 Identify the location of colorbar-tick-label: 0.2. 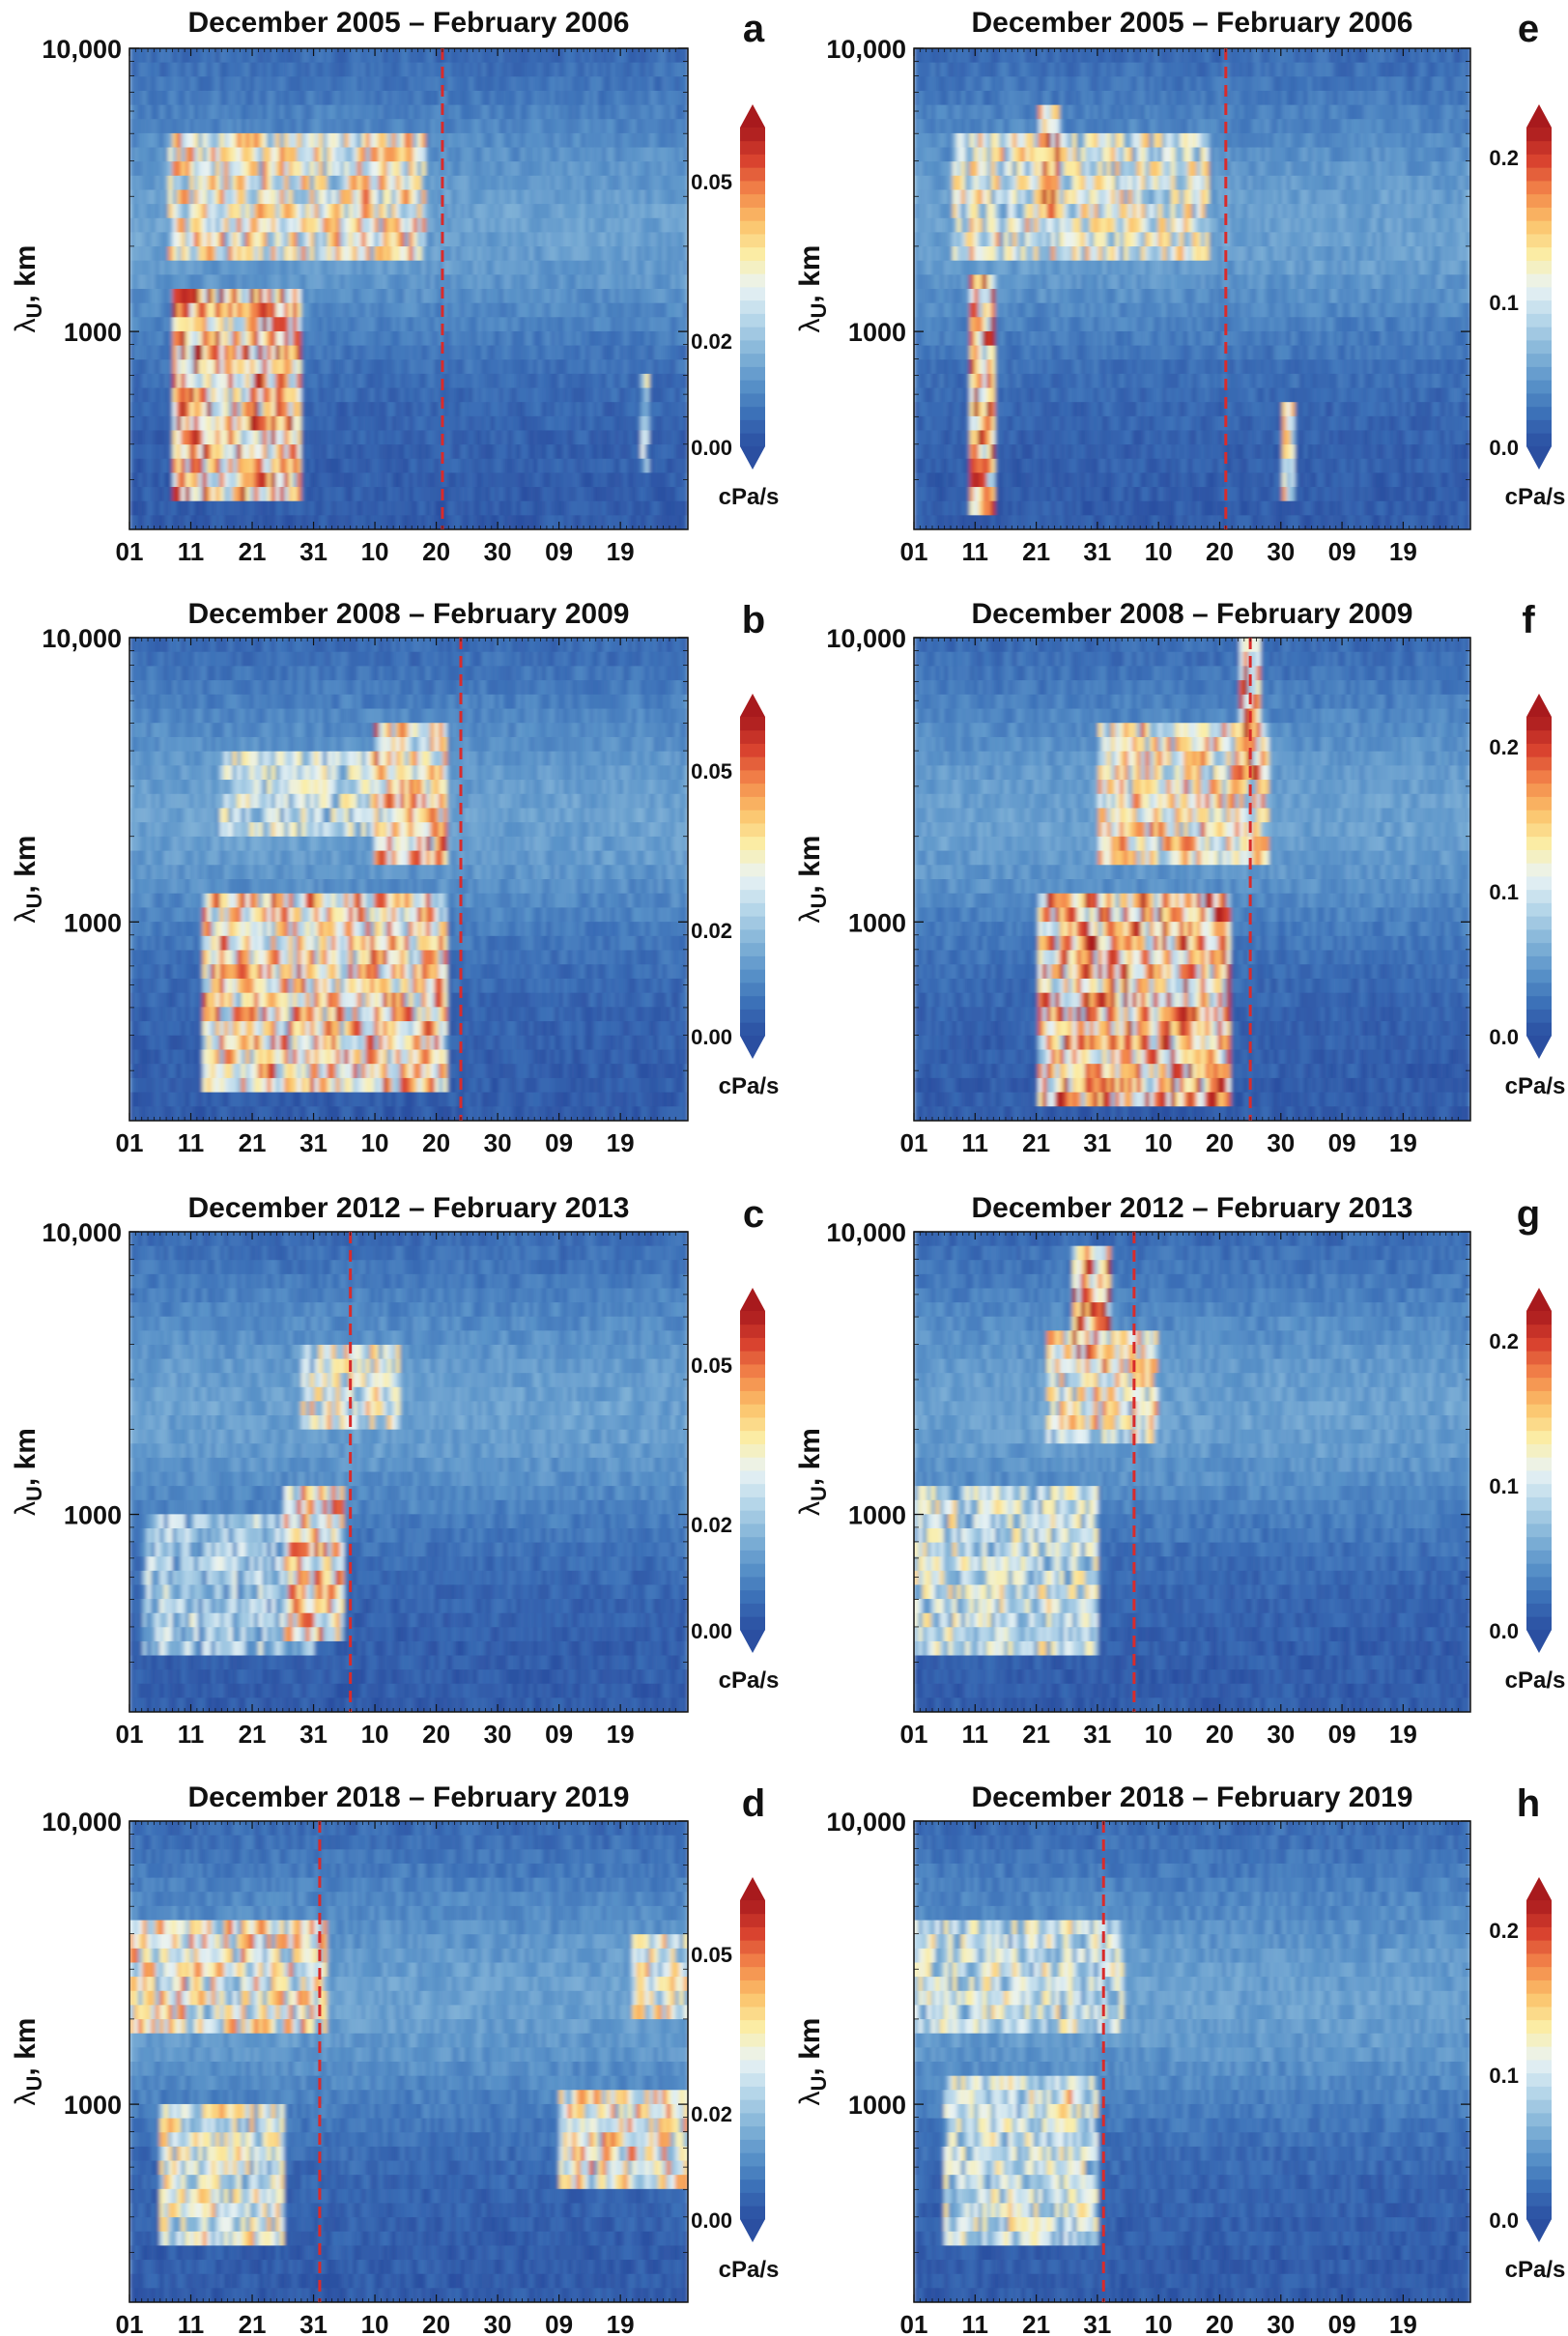
(1504, 1341).